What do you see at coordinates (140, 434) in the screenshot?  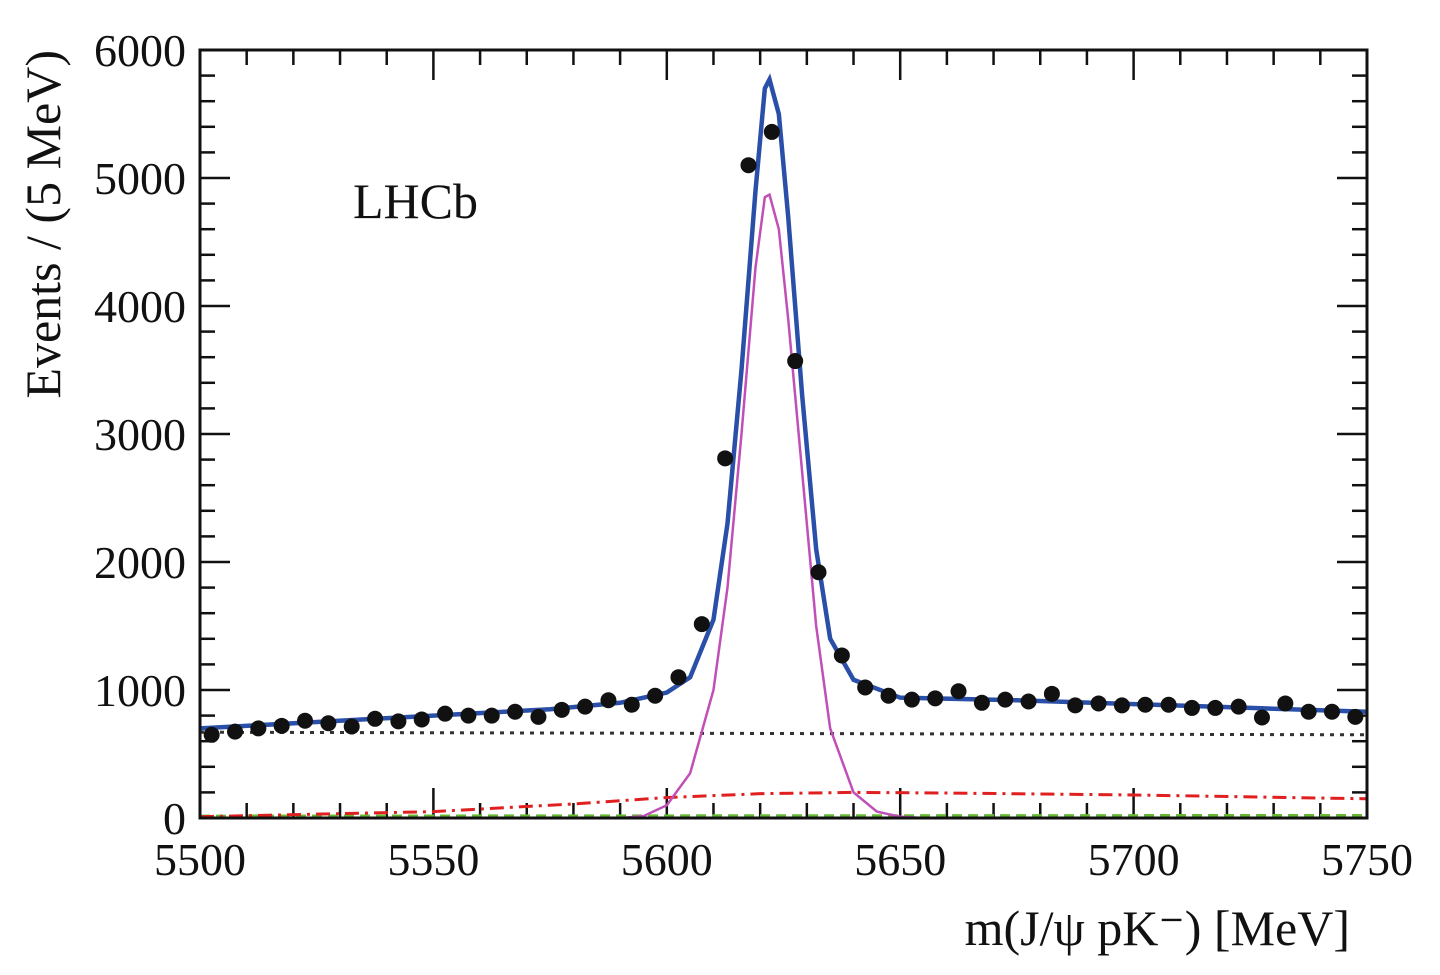 I see `y-tick-label: 3000` at bounding box center [140, 434].